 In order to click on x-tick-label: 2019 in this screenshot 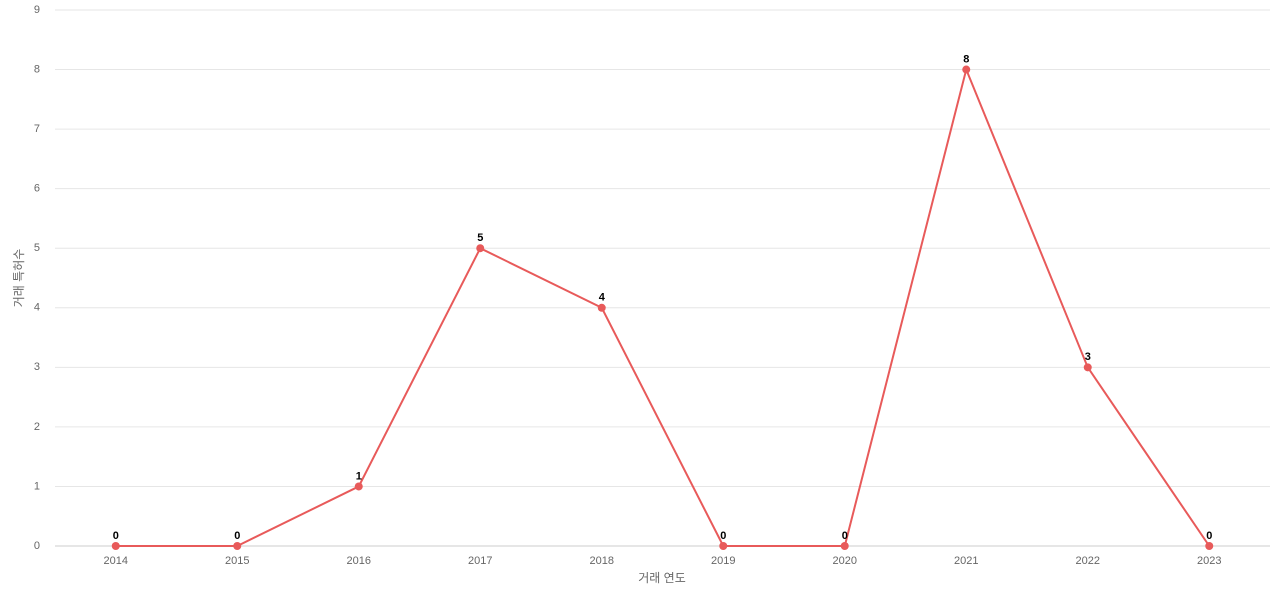, I will do `click(723, 561)`.